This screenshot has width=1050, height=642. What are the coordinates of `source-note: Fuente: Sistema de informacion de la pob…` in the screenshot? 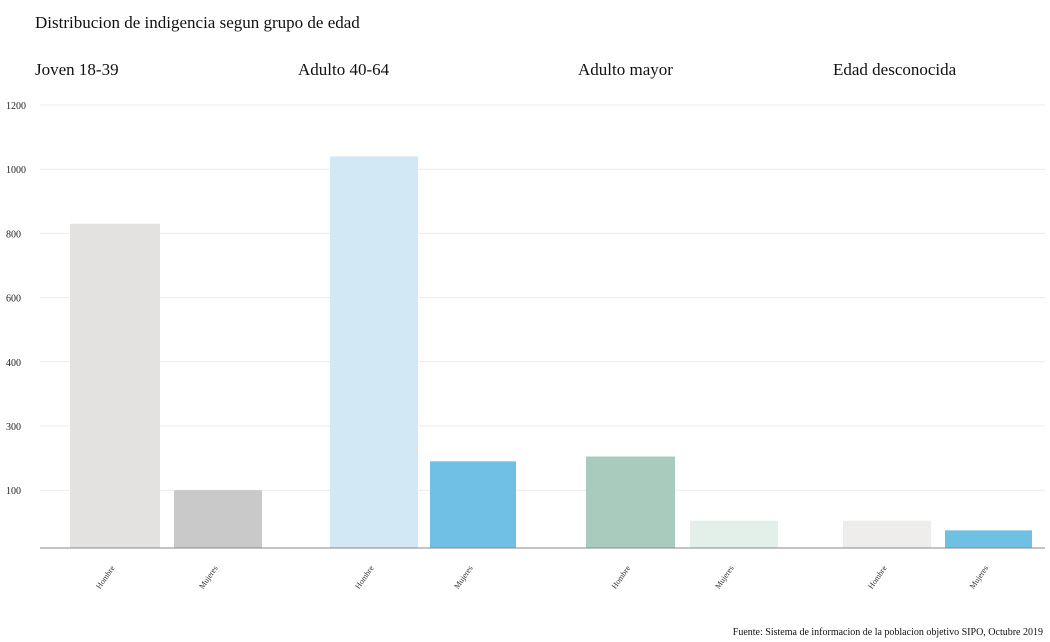 It's located at (888, 632).